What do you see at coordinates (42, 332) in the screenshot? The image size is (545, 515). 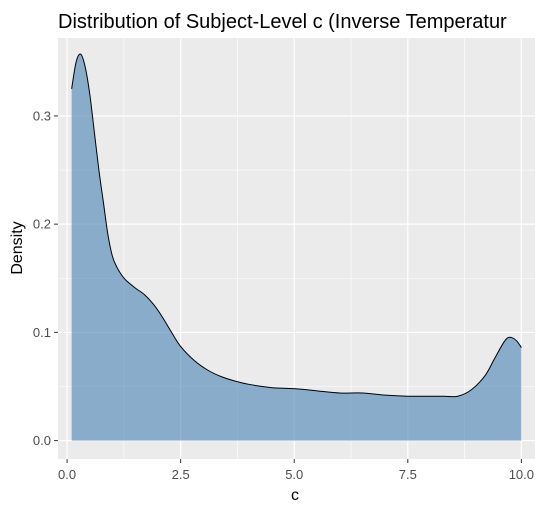 I see `y-tick-label: 0.1` at bounding box center [42, 332].